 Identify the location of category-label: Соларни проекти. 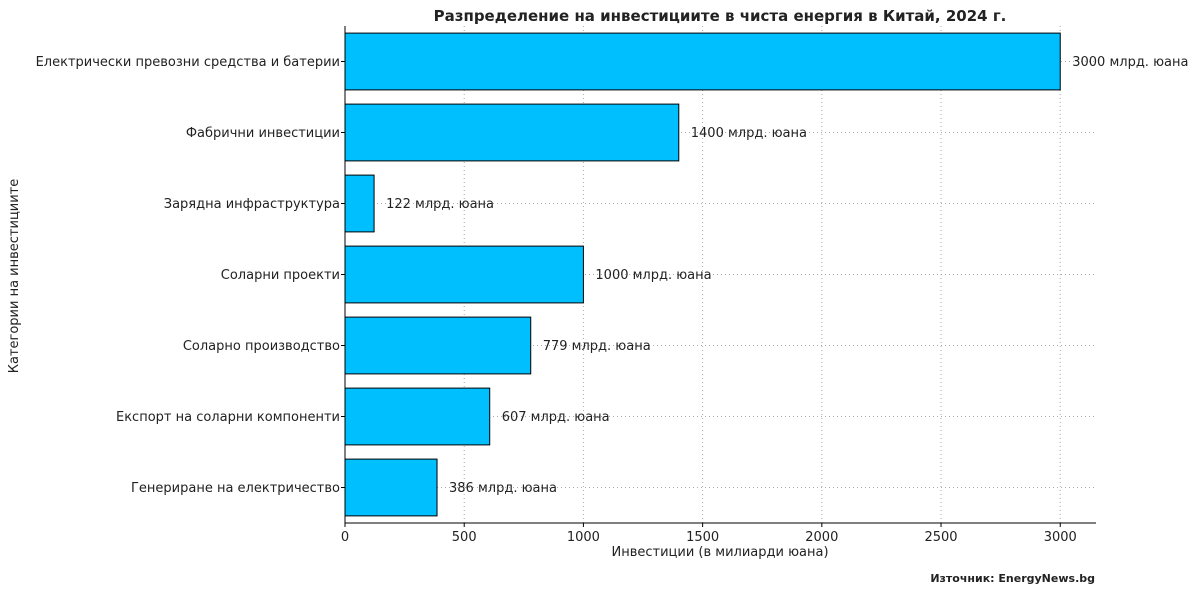
(280, 275).